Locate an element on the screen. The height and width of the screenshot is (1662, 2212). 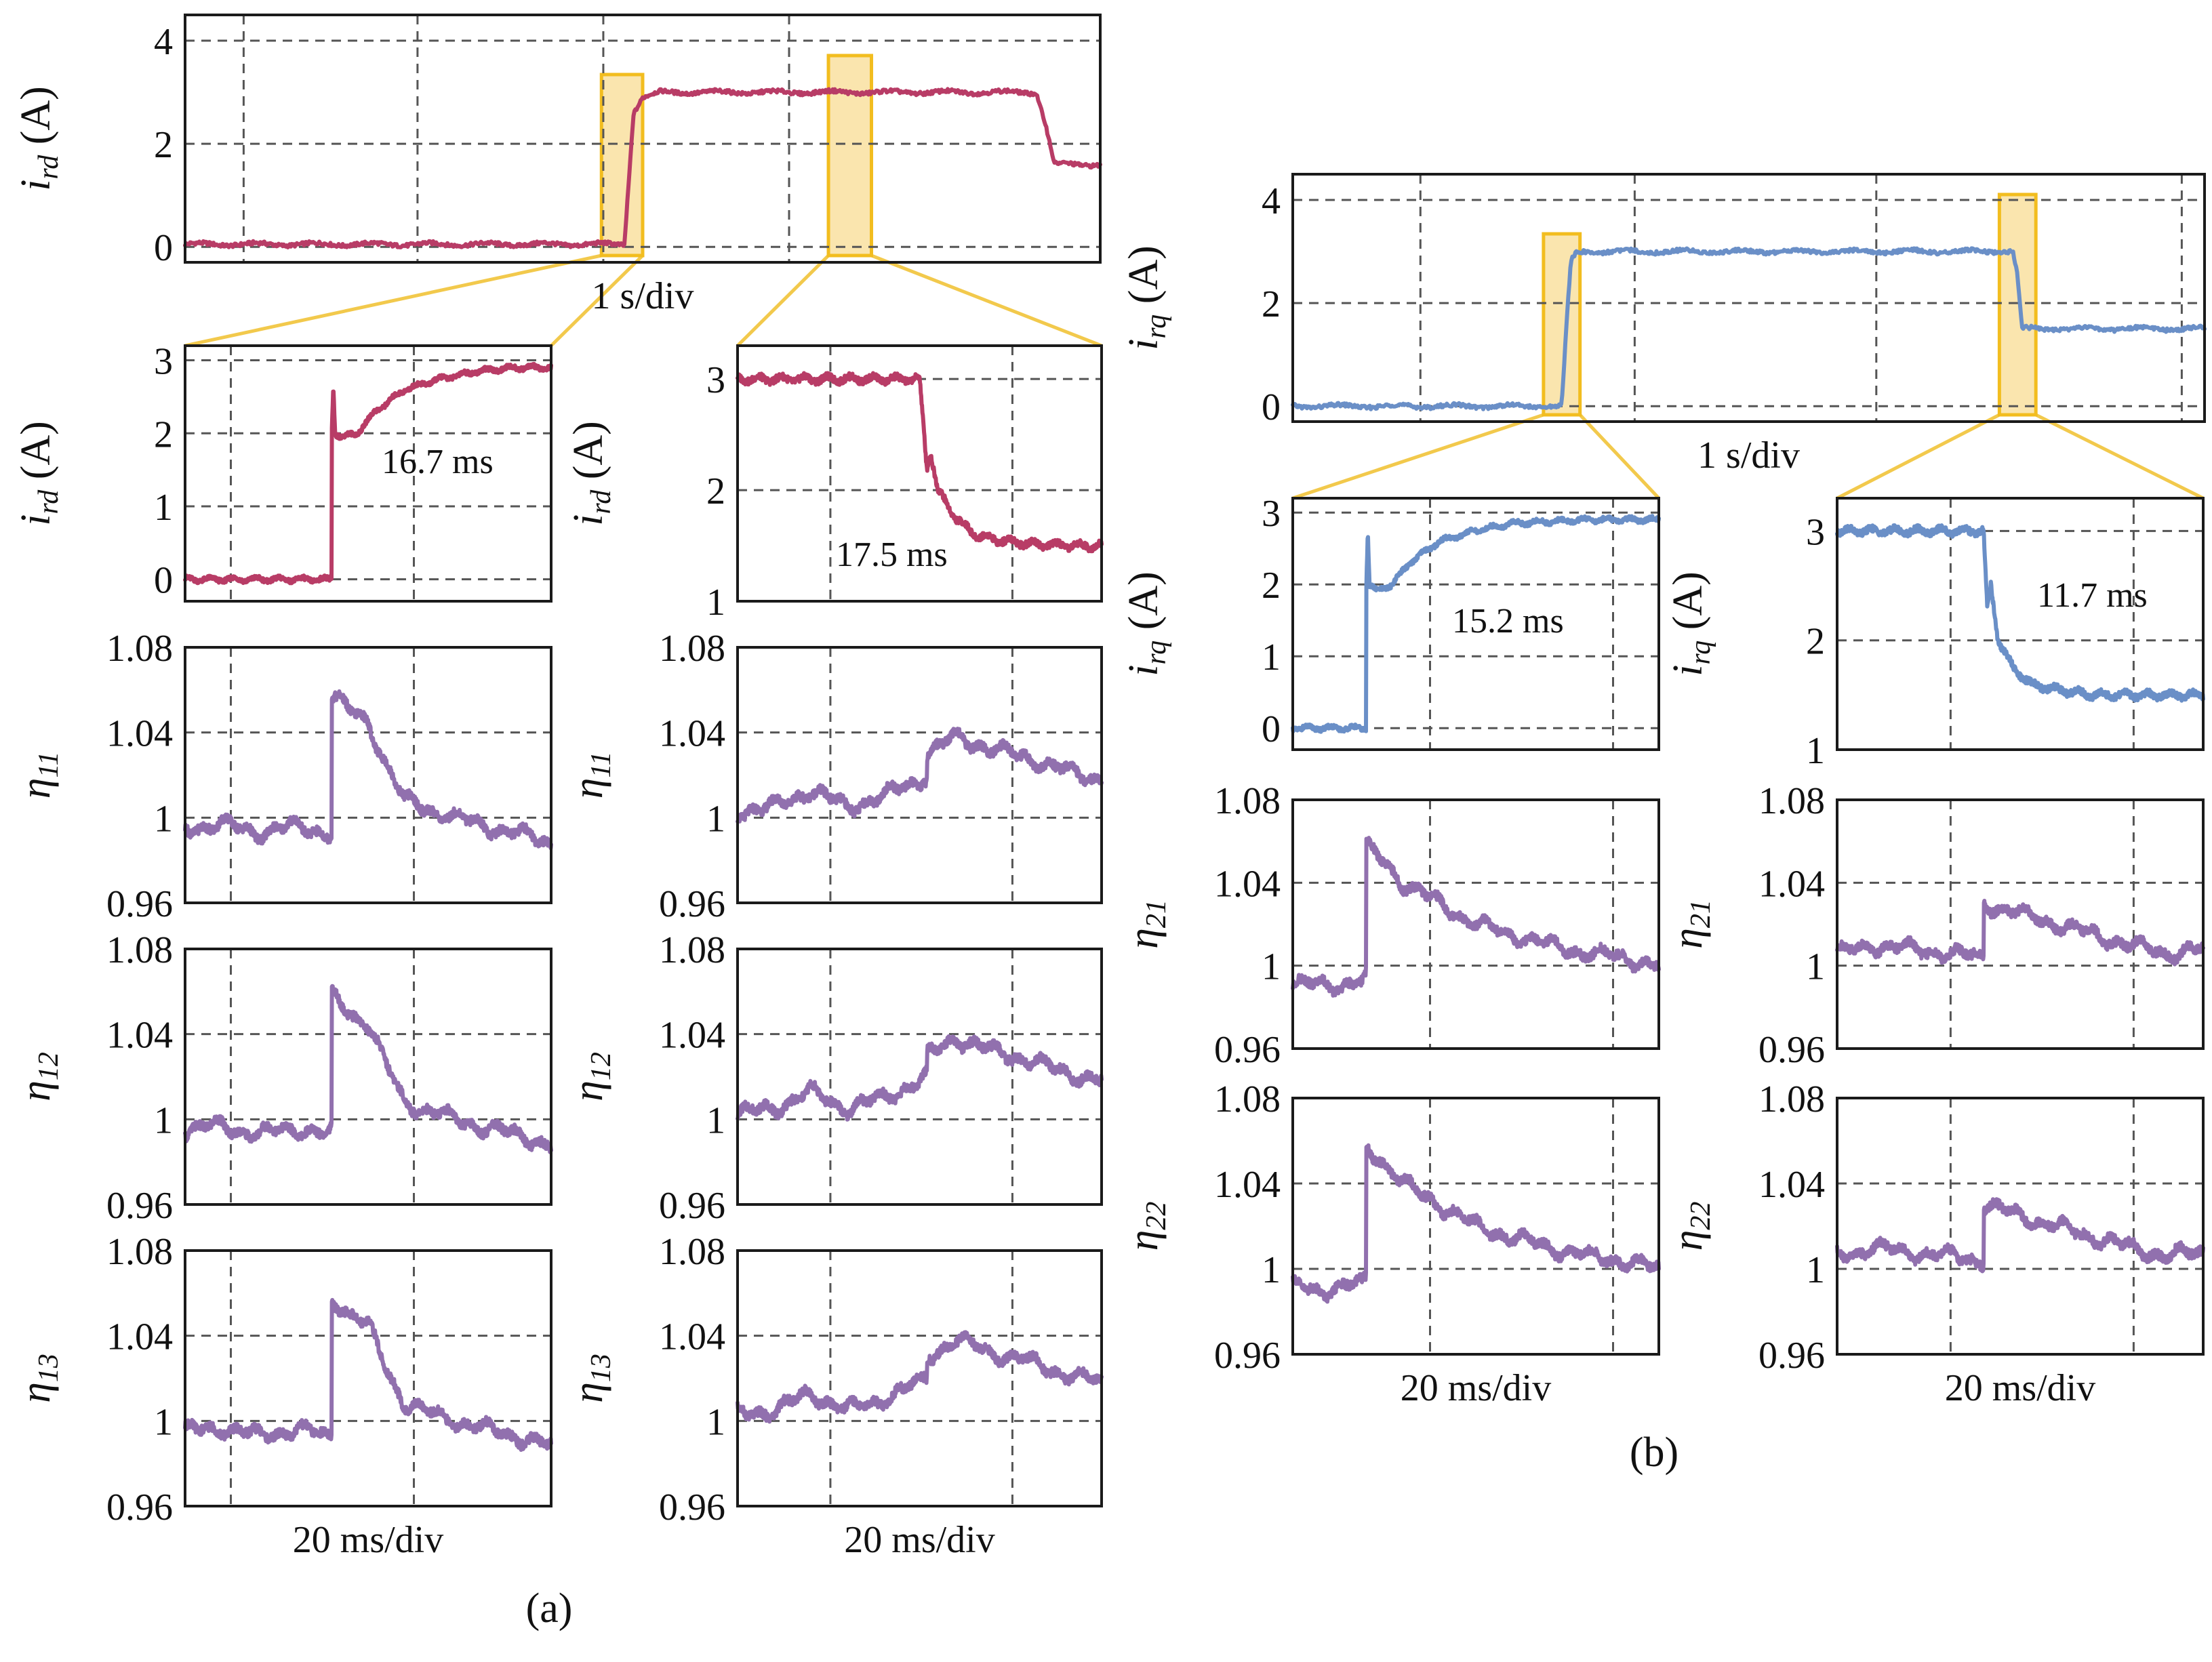
caption-b: (b) is located at coordinates (1654, 1453).